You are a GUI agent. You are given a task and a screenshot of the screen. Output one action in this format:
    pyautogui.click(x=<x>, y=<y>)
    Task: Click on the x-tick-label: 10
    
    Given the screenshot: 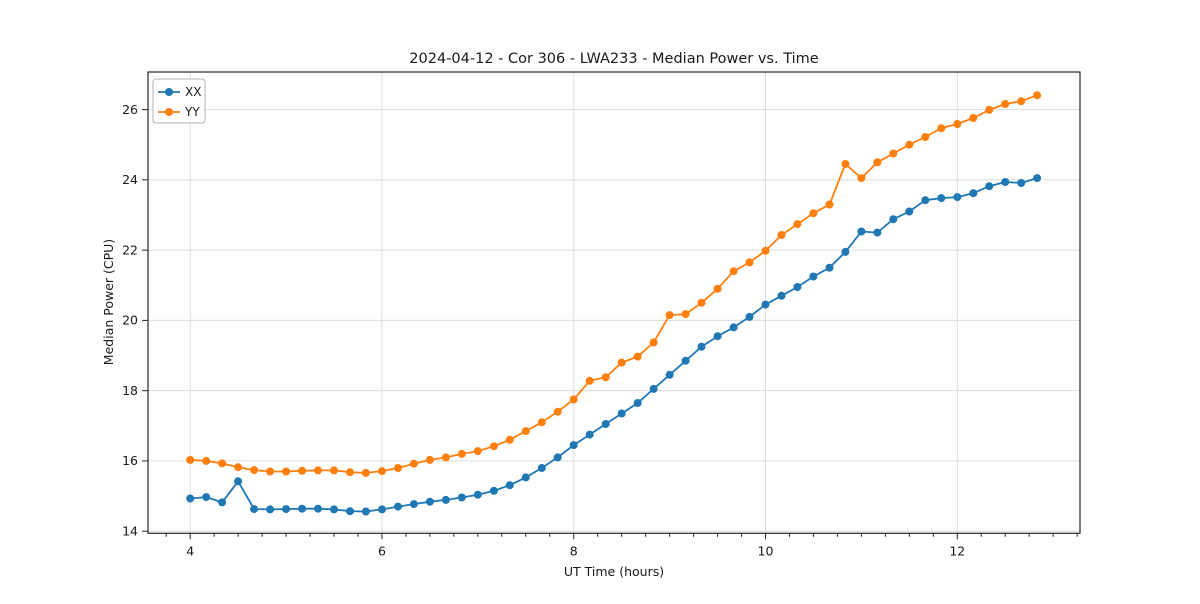 What is the action you would take?
    pyautogui.click(x=766, y=550)
    